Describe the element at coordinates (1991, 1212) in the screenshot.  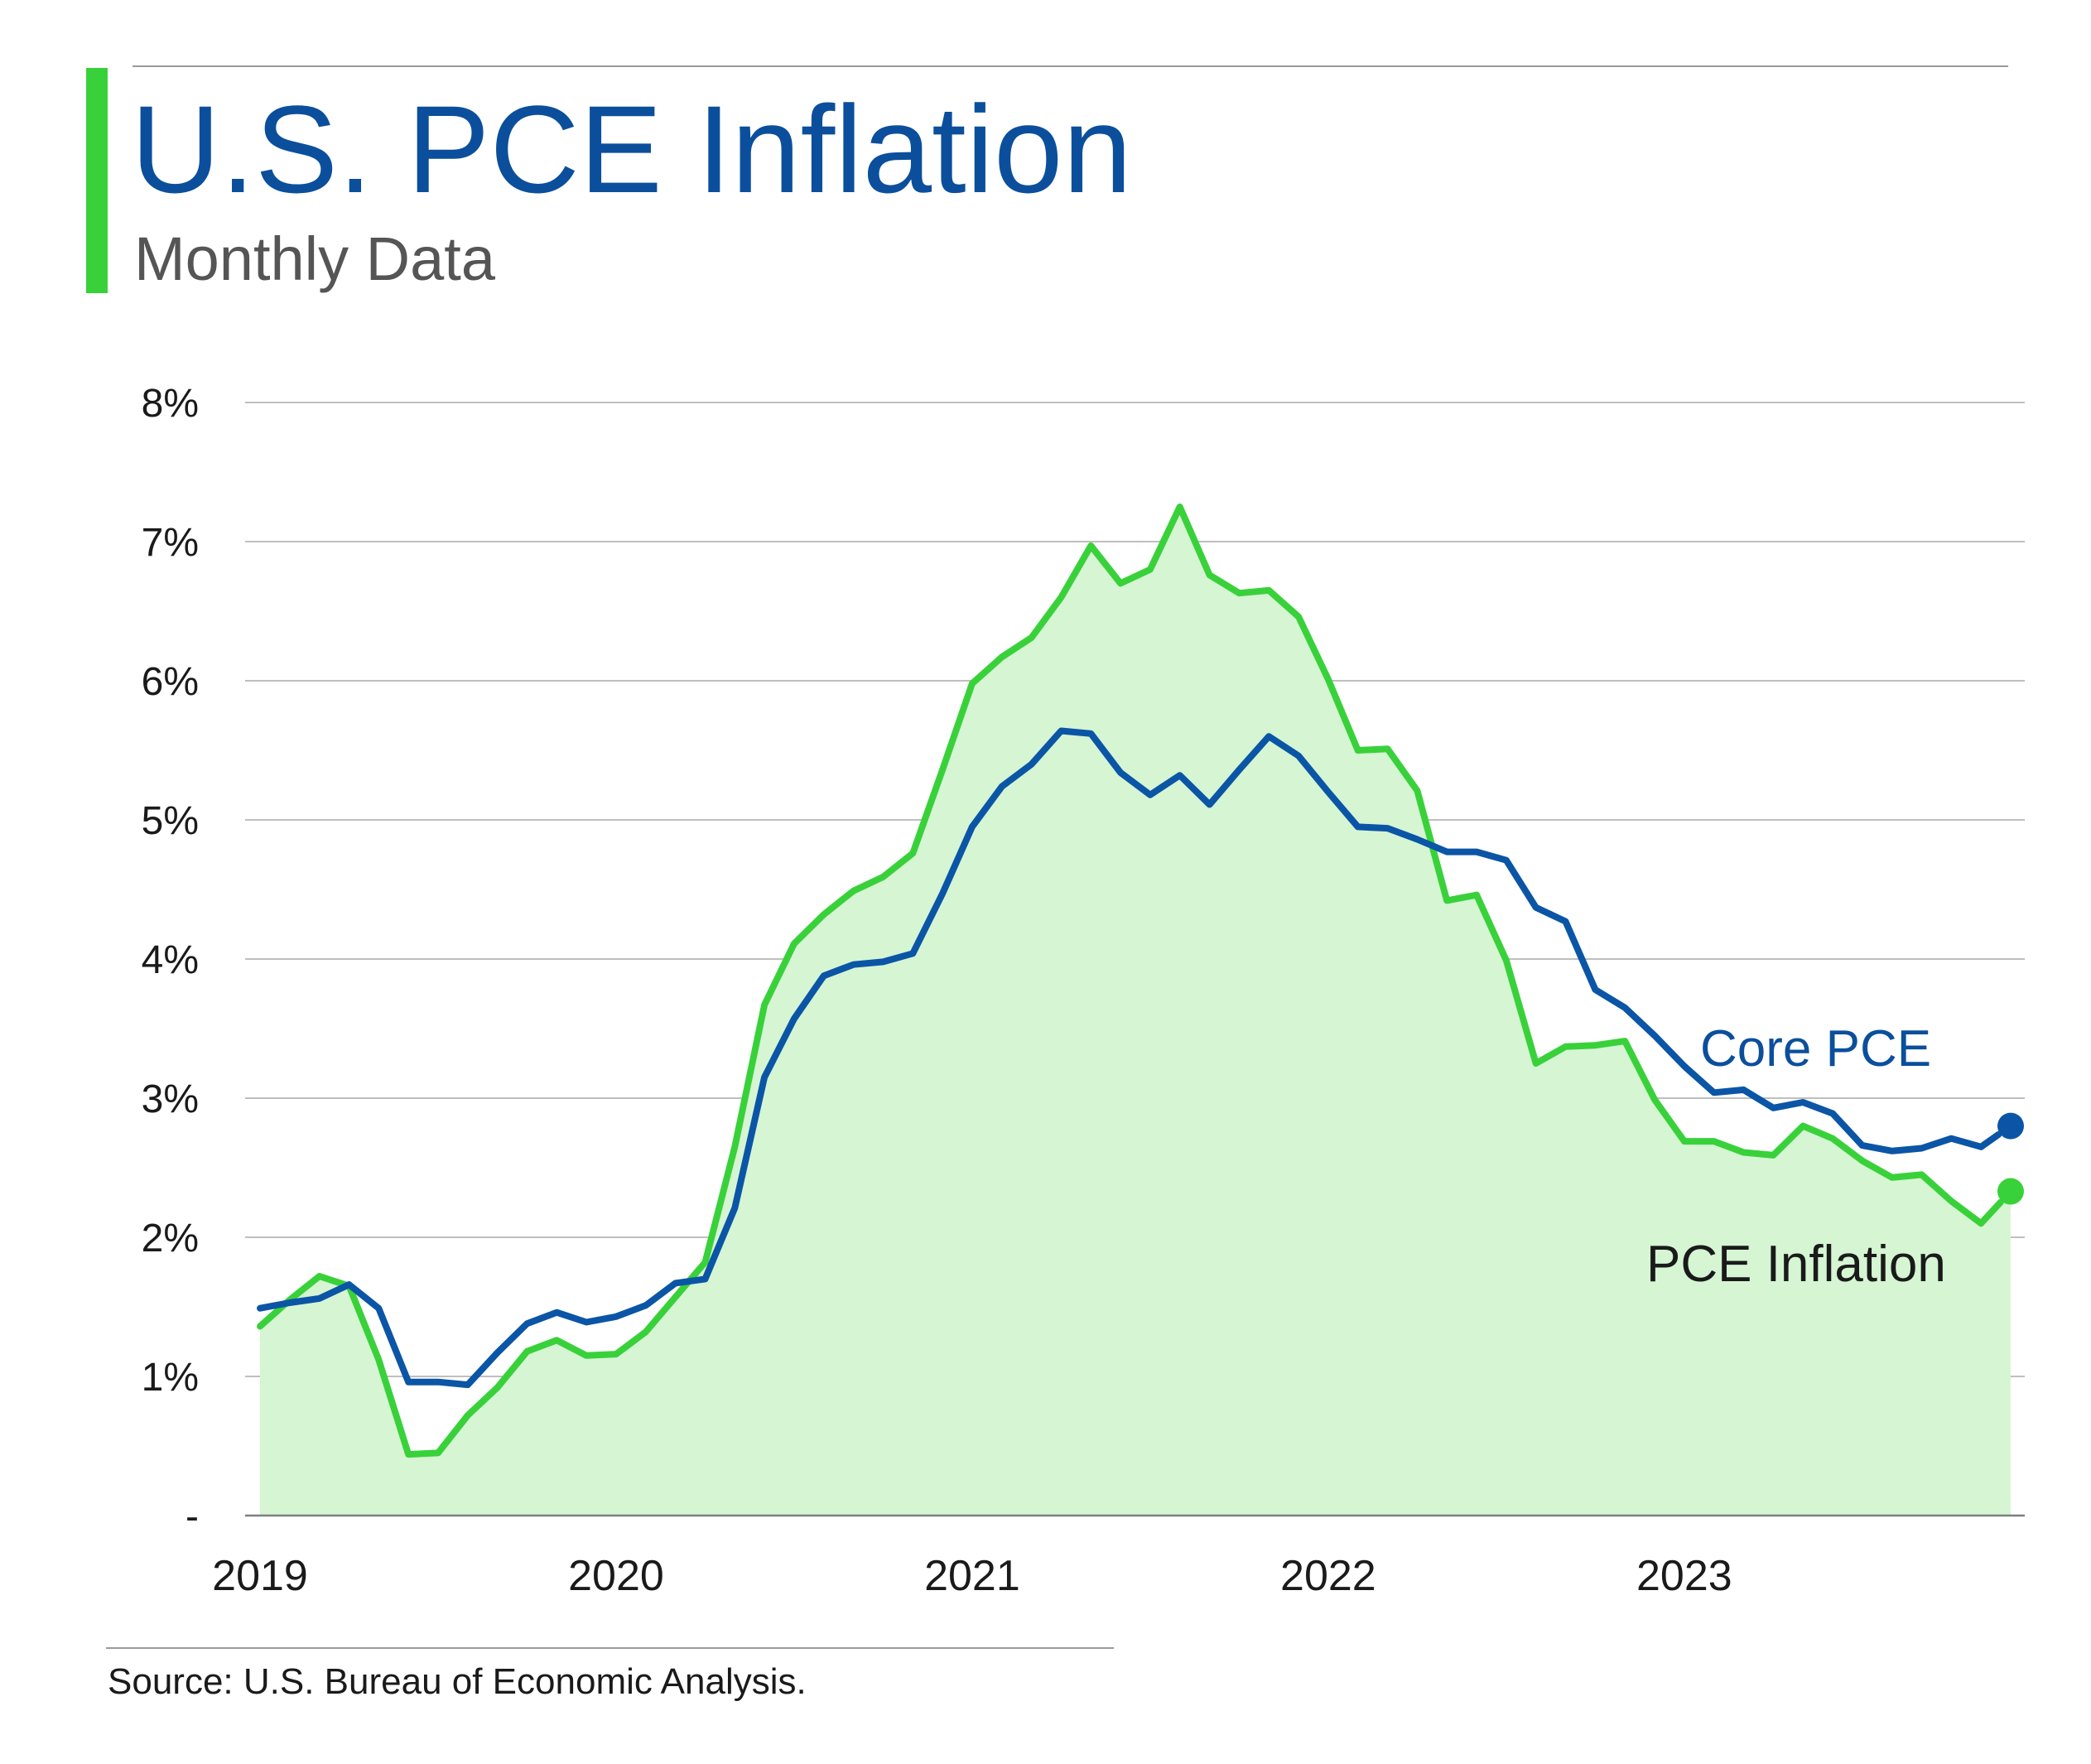
I see `series-connector-pce-inflation` at that location.